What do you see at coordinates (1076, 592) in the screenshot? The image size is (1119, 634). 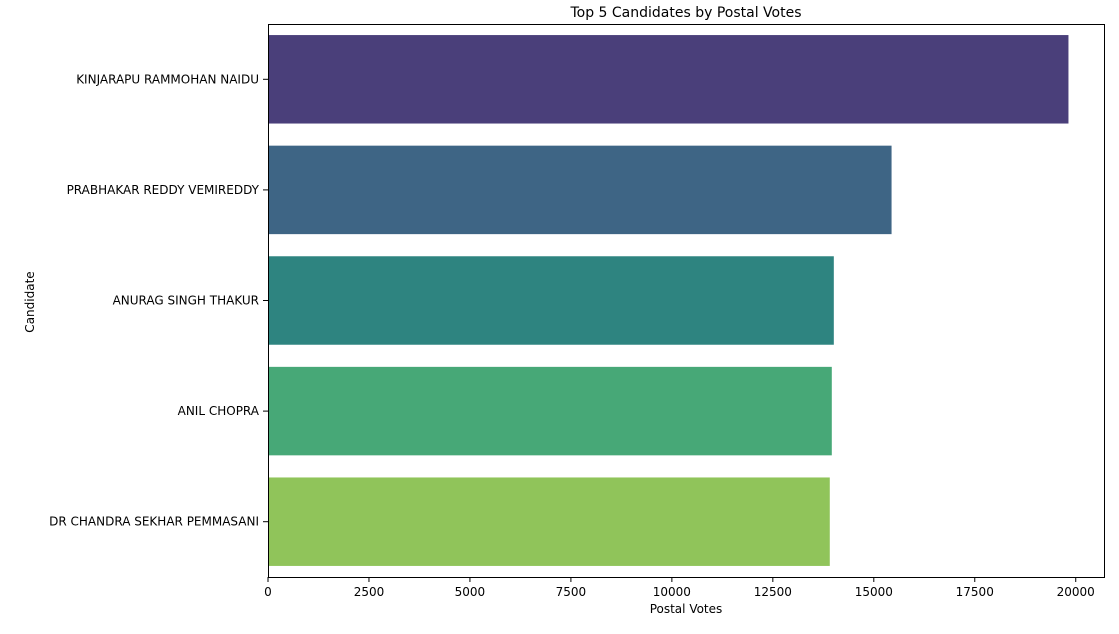 I see `x-tick-label: 20000` at bounding box center [1076, 592].